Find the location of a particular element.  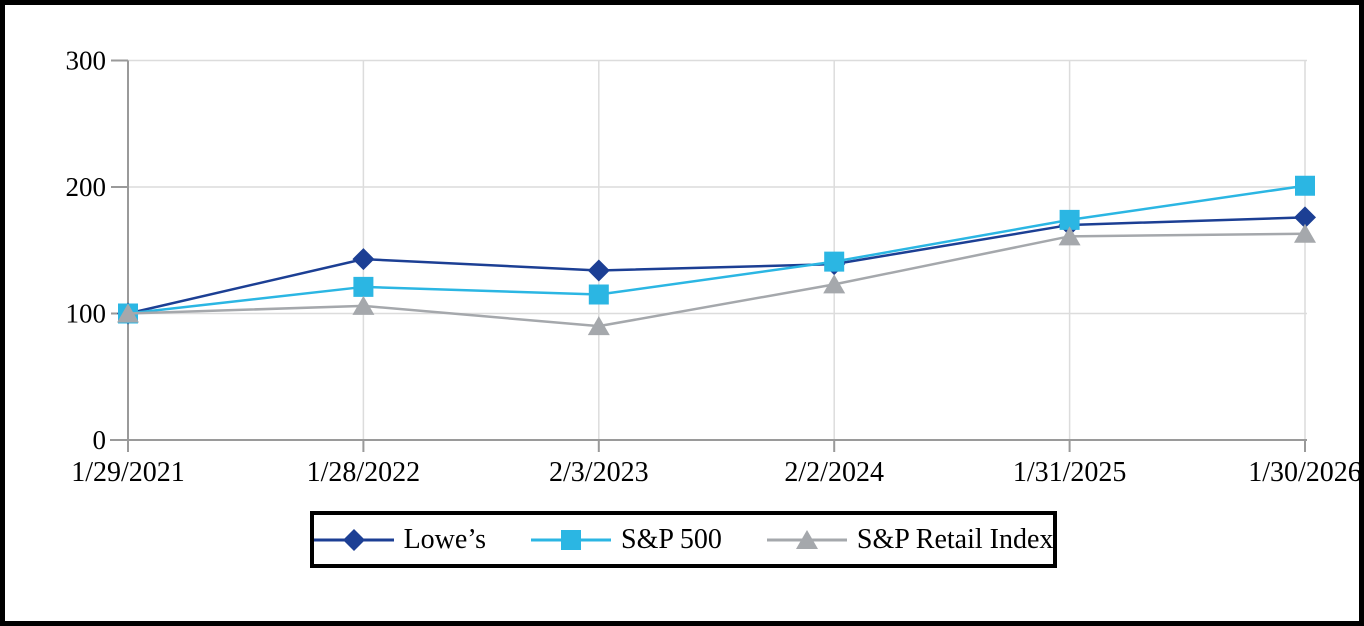

legend-item-s-p-500: S&P 500 is located at coordinates (626, 540).